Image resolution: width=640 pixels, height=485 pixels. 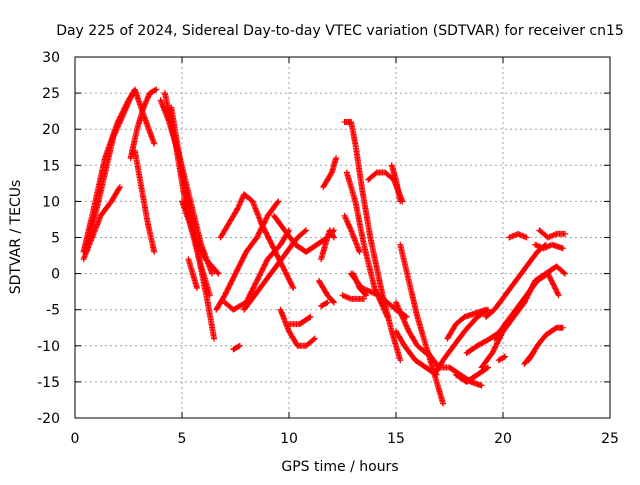 What do you see at coordinates (51, 166) in the screenshot?
I see `y-tick-label: 15` at bounding box center [51, 166].